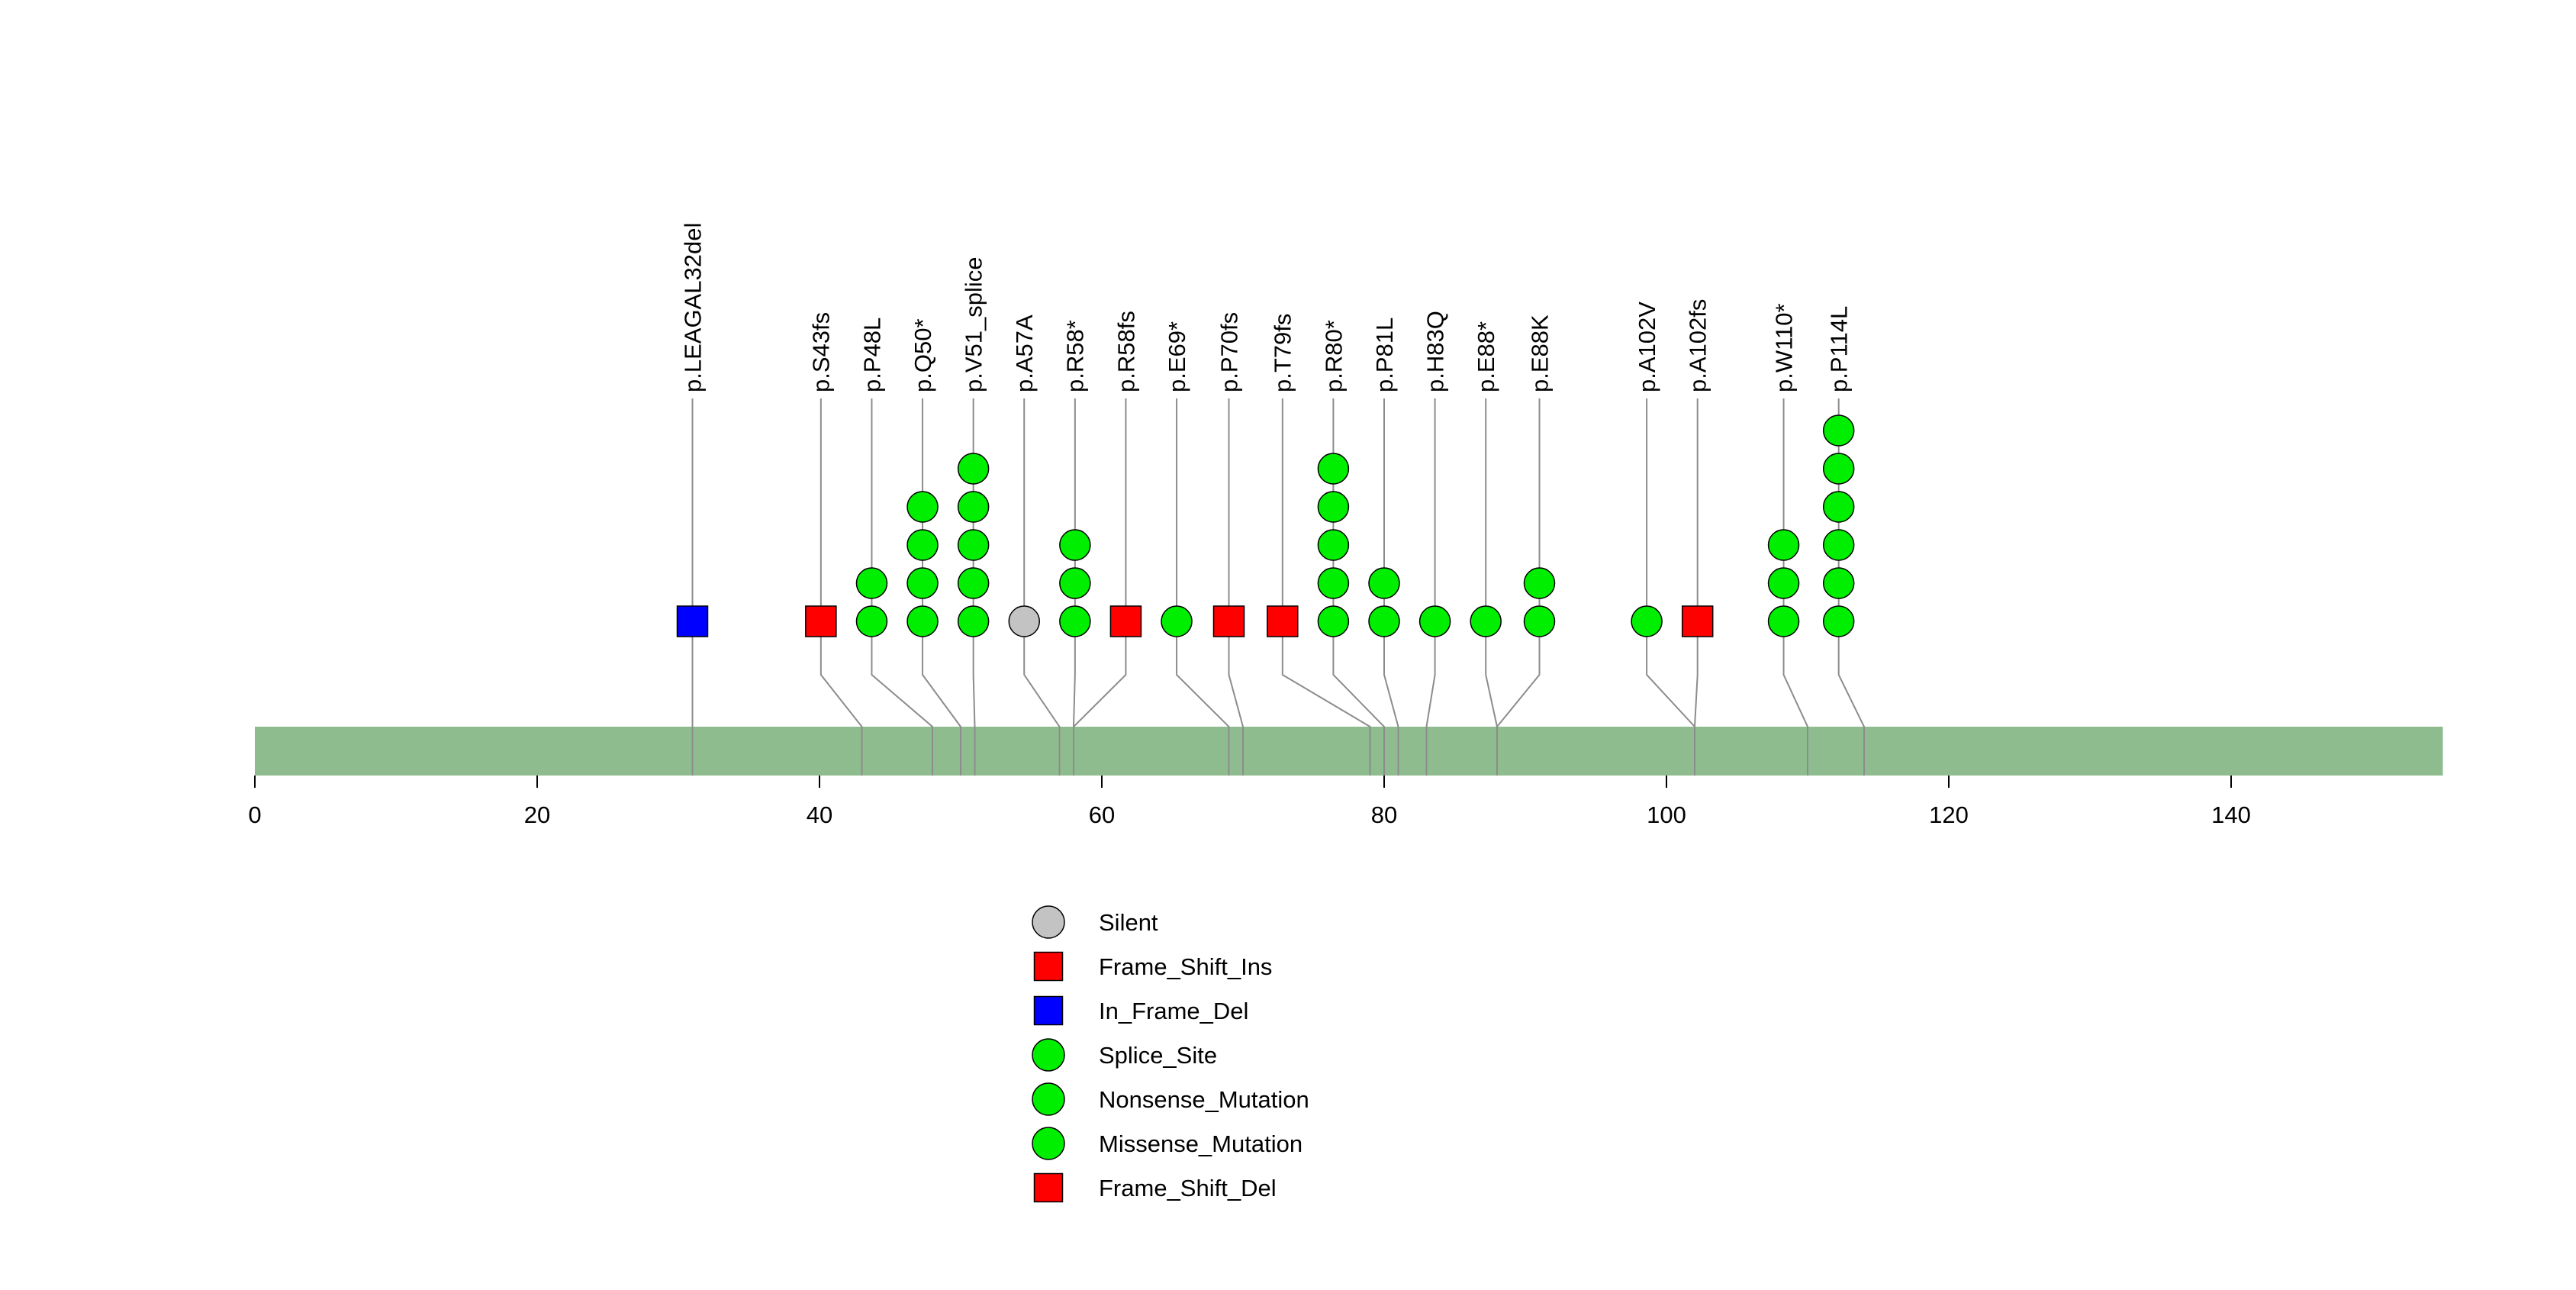 This screenshot has width=2576, height=1290. I want to click on protein-bar, so click(1349, 752).